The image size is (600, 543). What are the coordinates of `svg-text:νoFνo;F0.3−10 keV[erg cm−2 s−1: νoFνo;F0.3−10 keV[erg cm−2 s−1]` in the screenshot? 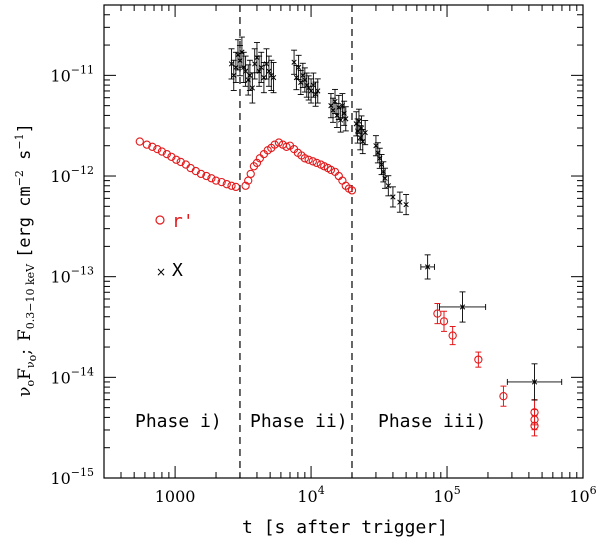 It's located at (26, 260).